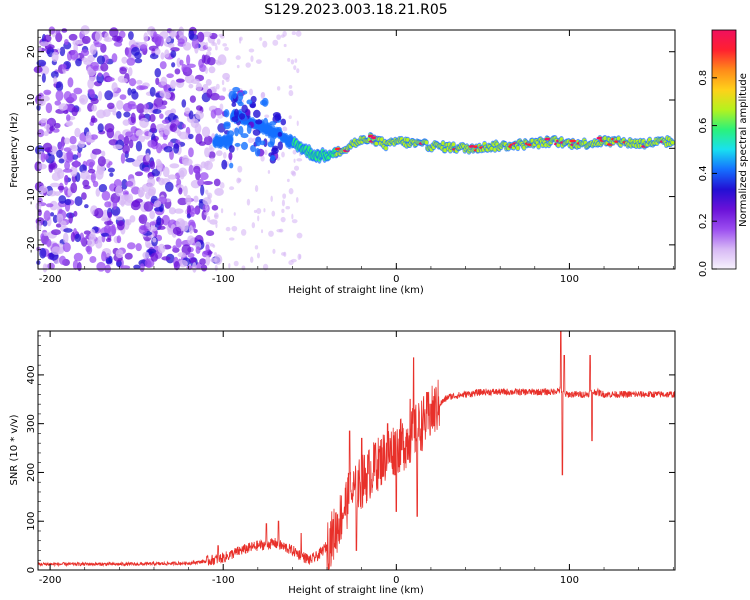 The width and height of the screenshot is (750, 600). Describe the element at coordinates (31, 472) in the screenshot. I see `y-tick-label: 200` at that location.